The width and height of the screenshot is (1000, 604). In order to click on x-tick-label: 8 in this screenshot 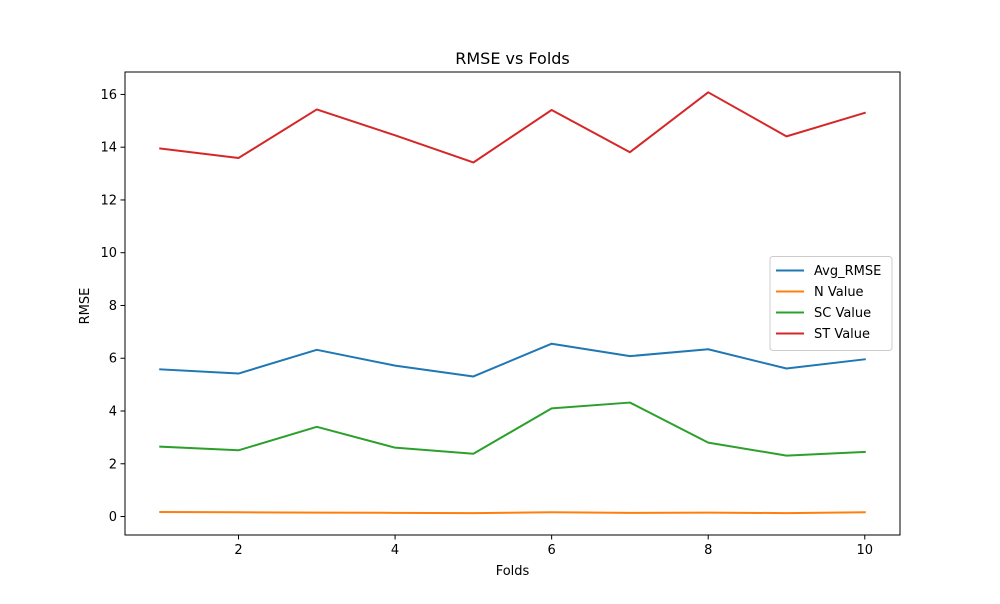, I will do `click(708, 550)`.